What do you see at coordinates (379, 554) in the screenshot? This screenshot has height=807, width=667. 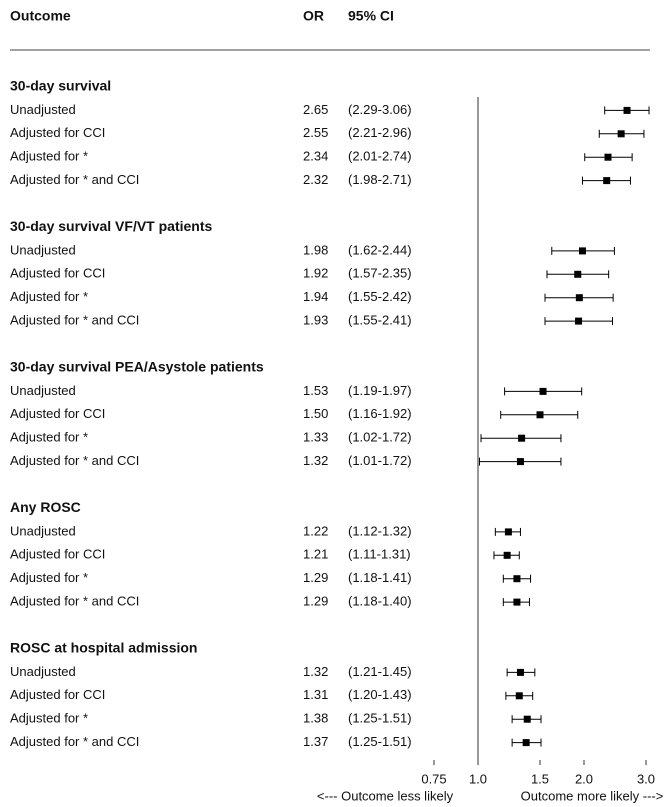 I see `ci-label: (1.11-1.31)` at bounding box center [379, 554].